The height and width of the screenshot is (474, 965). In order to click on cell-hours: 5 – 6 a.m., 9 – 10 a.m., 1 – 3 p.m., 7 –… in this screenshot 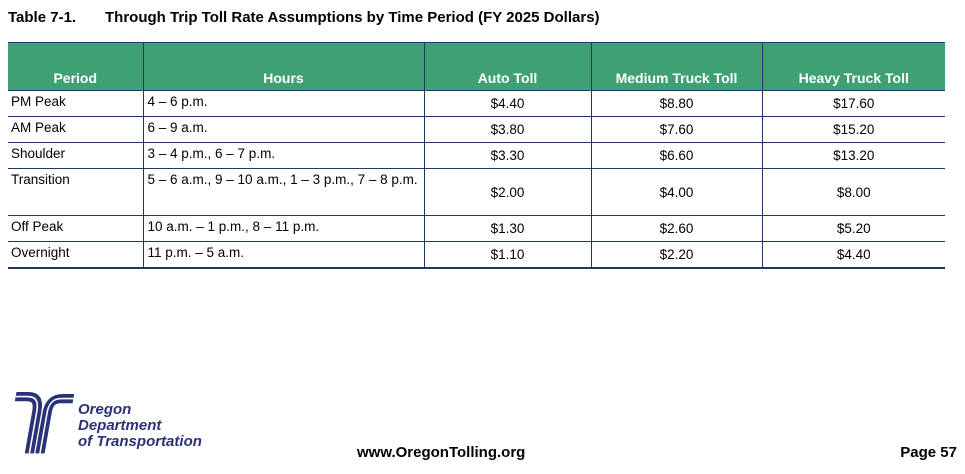, I will do `click(283, 192)`.